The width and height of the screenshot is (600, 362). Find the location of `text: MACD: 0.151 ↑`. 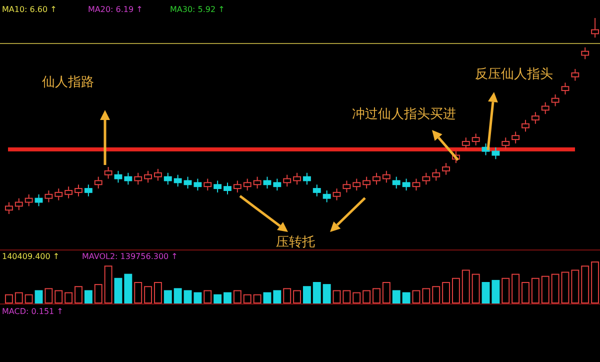

text: MACD: 0.151 ↑ is located at coordinates (33, 311).